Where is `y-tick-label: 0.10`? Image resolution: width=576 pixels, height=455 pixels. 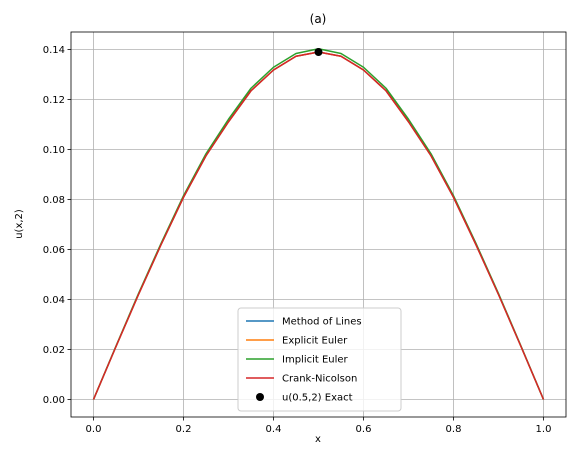
y-tick-label: 0.10 is located at coordinates (54, 150).